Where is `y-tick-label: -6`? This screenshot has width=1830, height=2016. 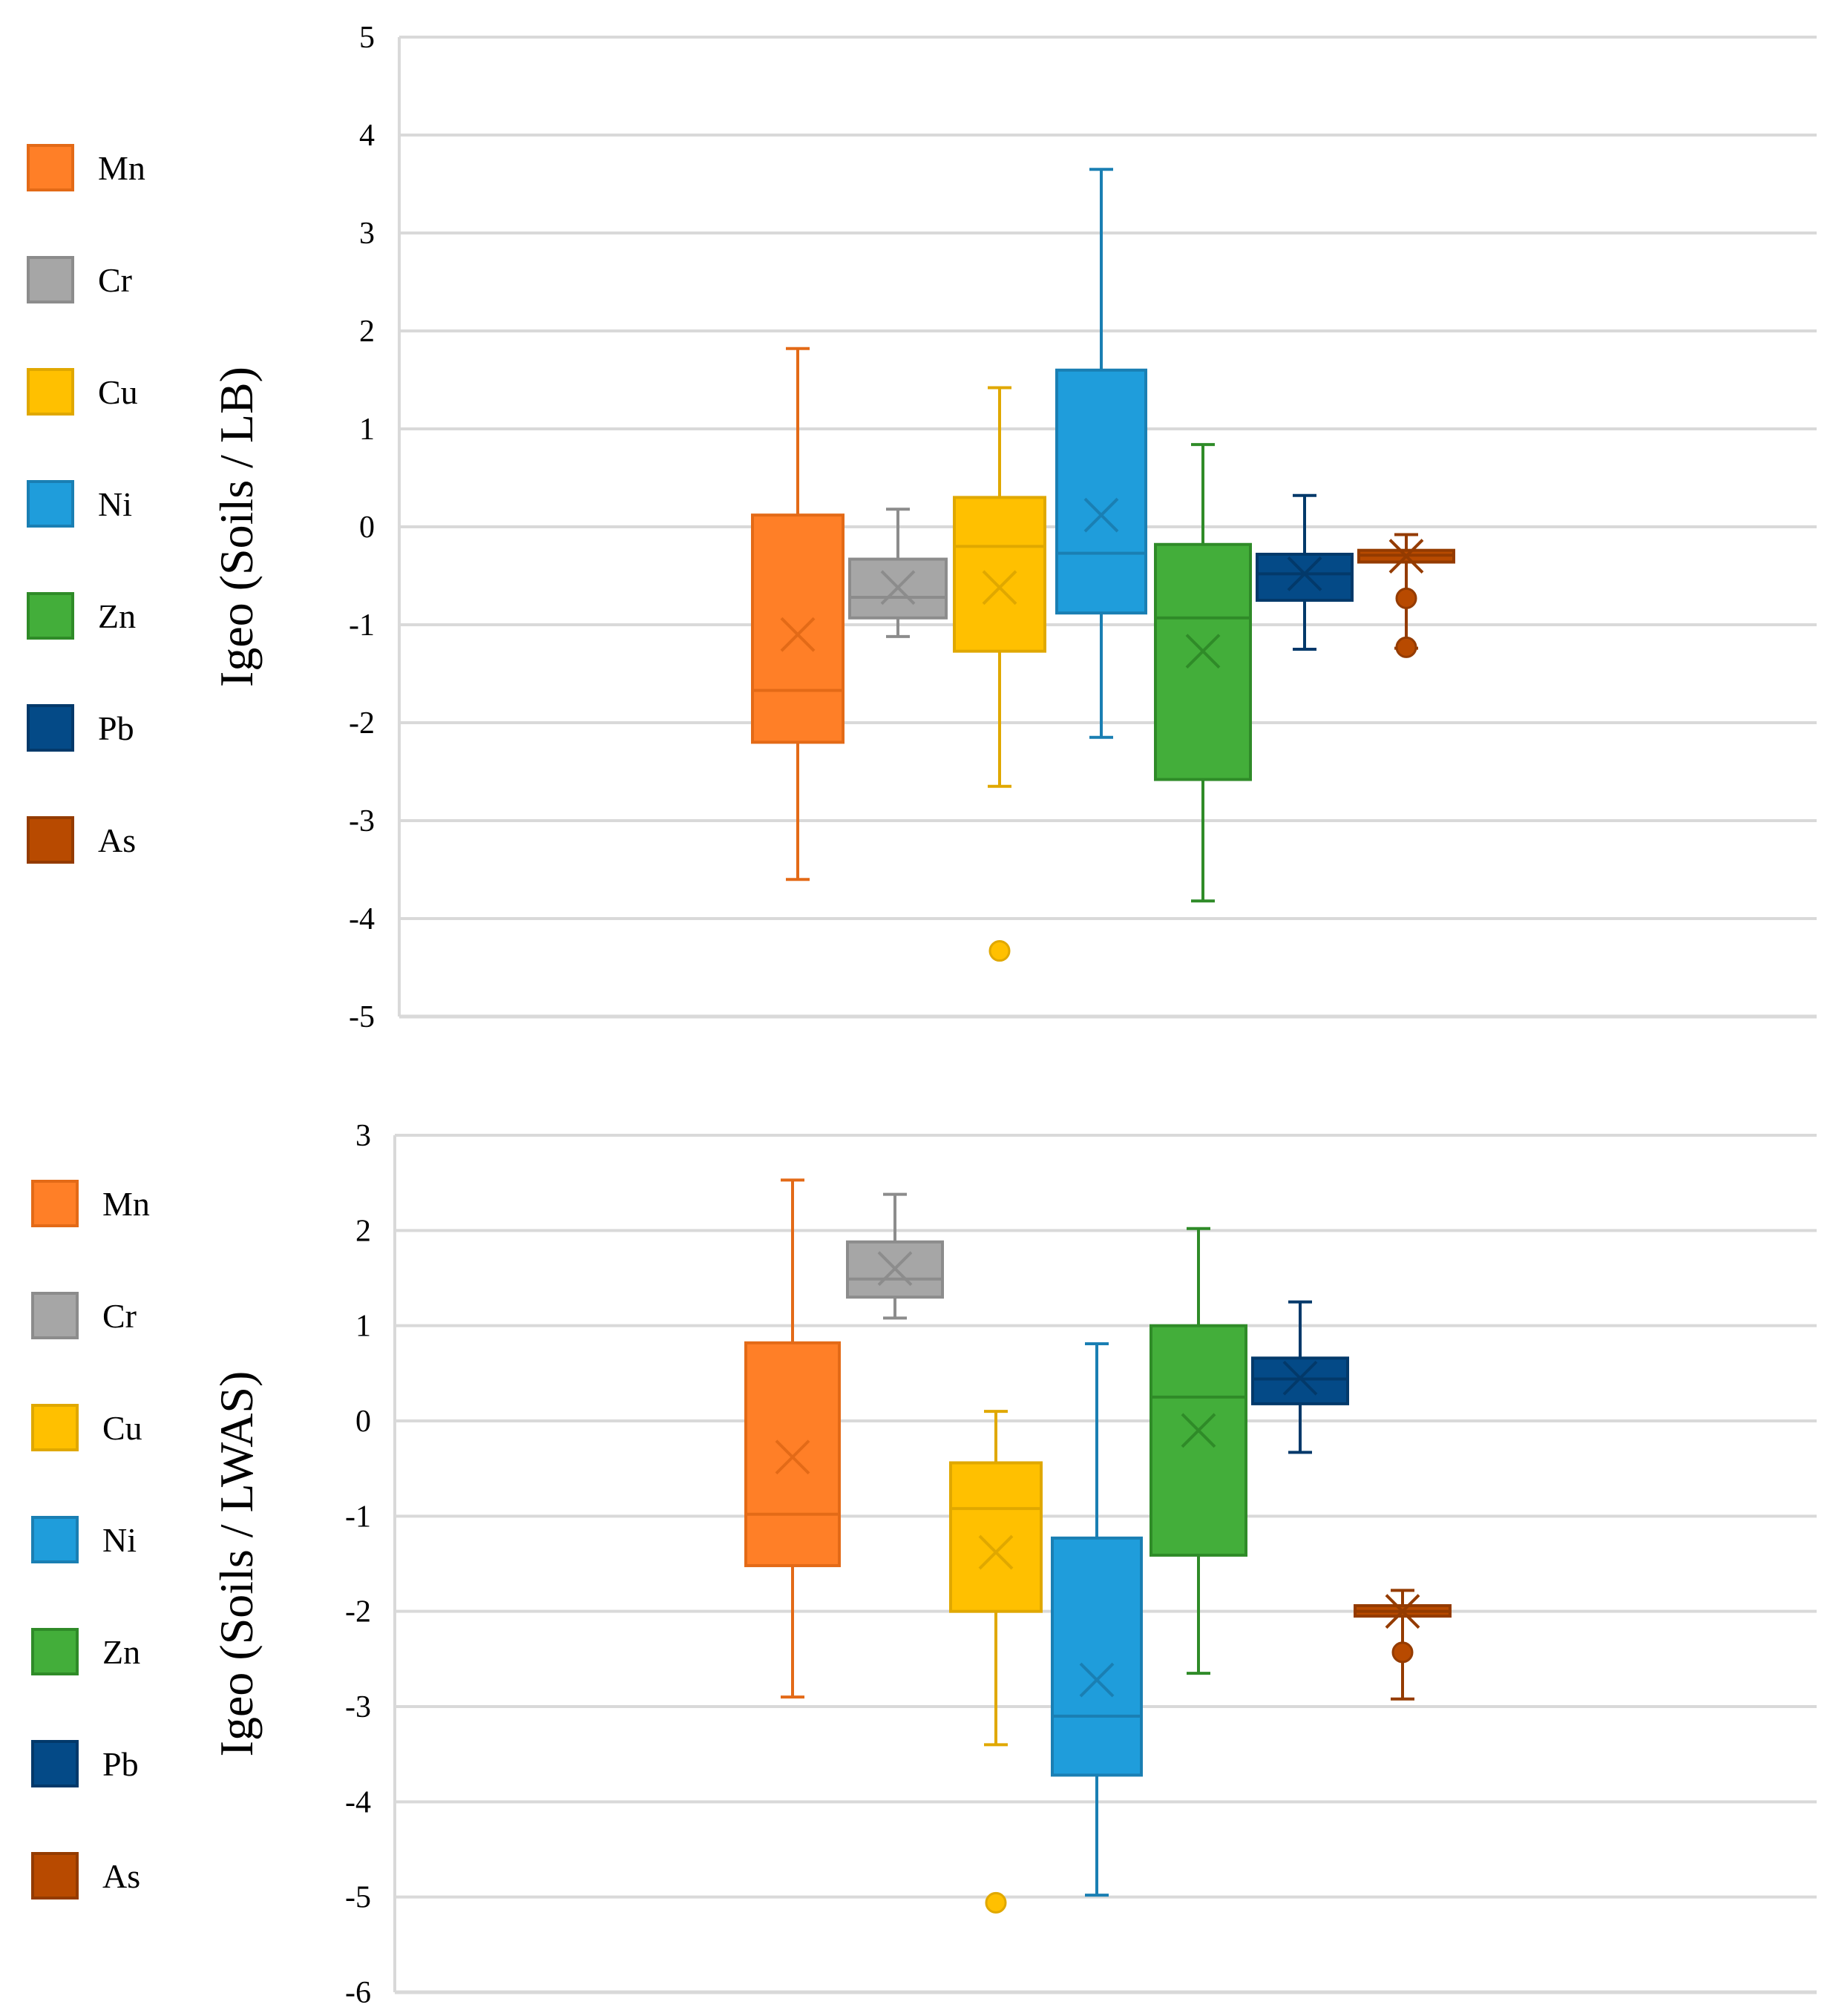 y-tick-label: -6 is located at coordinates (358, 1993).